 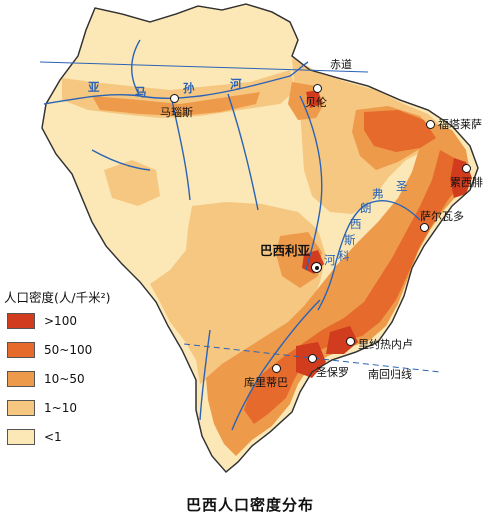 What do you see at coordinates (385, 344) in the screenshot?
I see `city-label-rio: 里约热内卢` at bounding box center [385, 344].